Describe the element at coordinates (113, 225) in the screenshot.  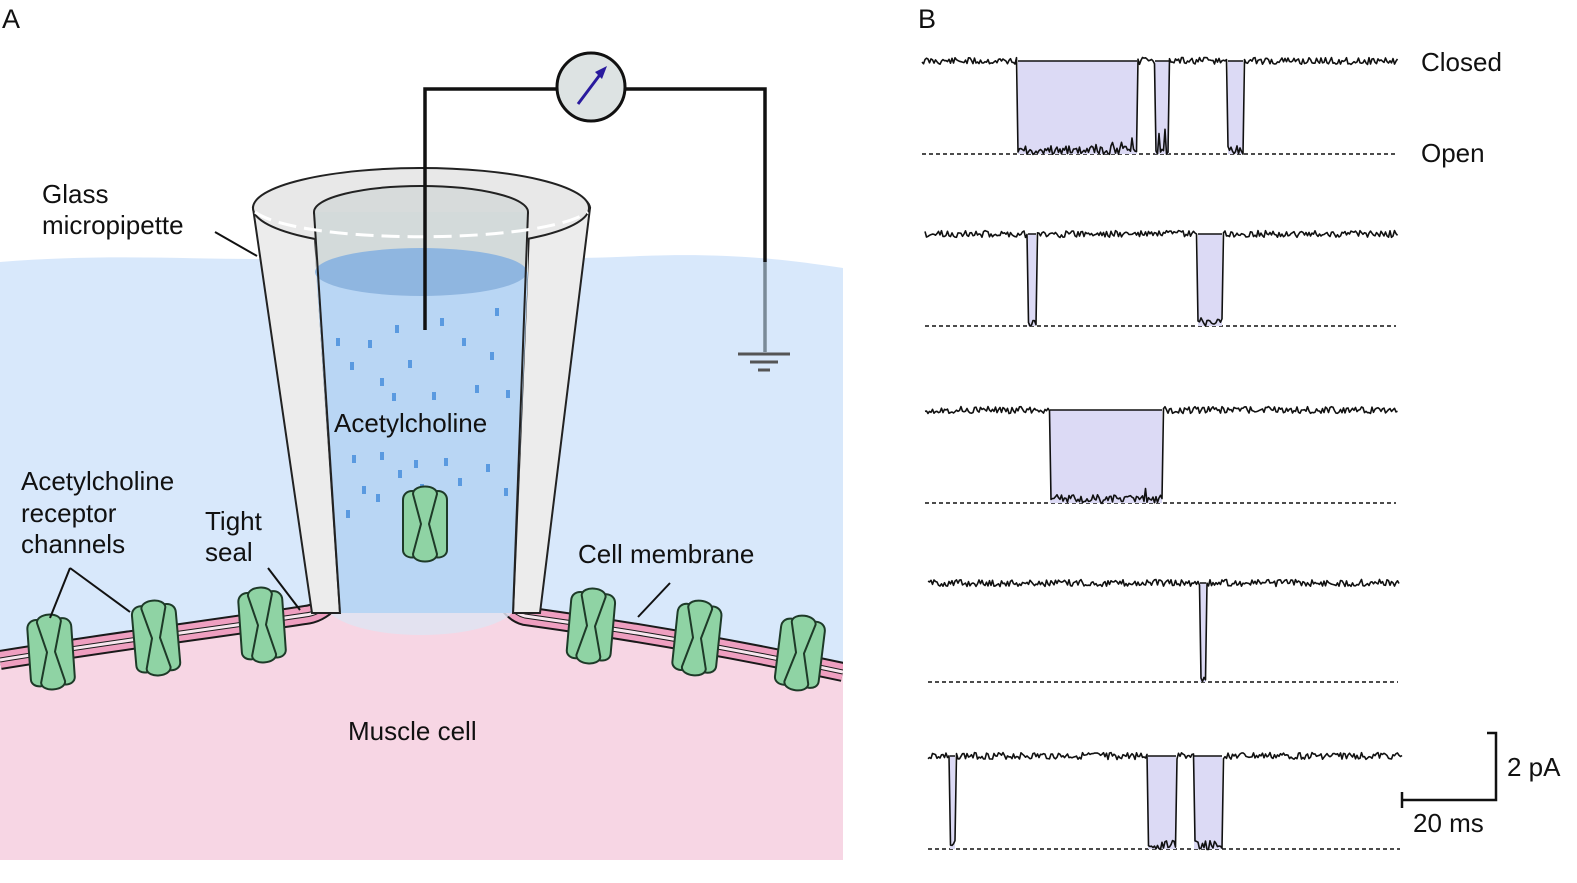
I see `pipette-label-line2: micropipette` at that location.